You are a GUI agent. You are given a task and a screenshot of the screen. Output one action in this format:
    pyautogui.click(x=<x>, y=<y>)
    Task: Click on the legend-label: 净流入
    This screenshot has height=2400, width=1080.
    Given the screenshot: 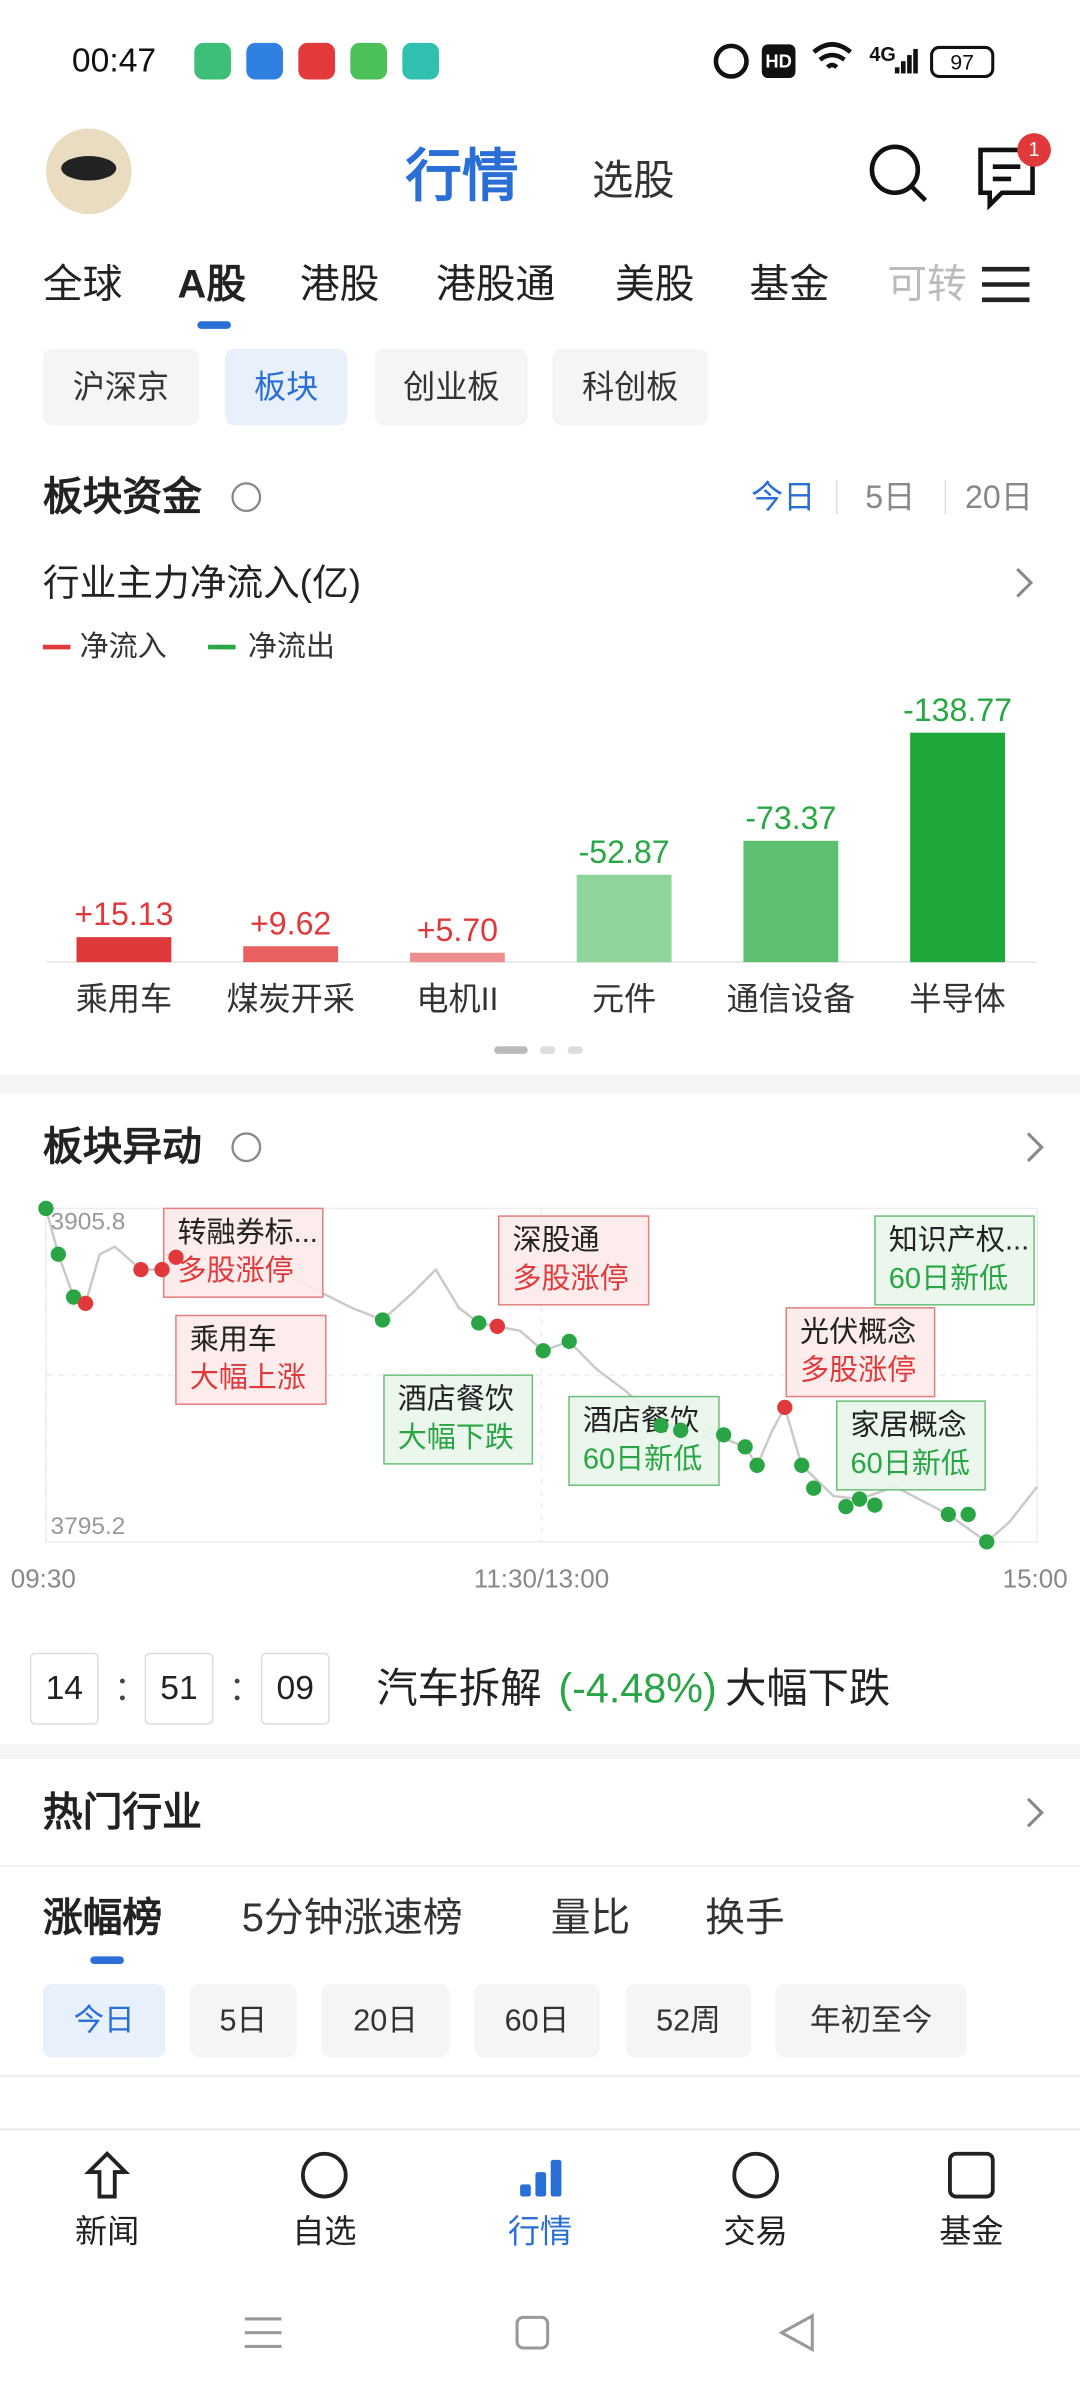 What is the action you would take?
    pyautogui.click(x=123, y=646)
    